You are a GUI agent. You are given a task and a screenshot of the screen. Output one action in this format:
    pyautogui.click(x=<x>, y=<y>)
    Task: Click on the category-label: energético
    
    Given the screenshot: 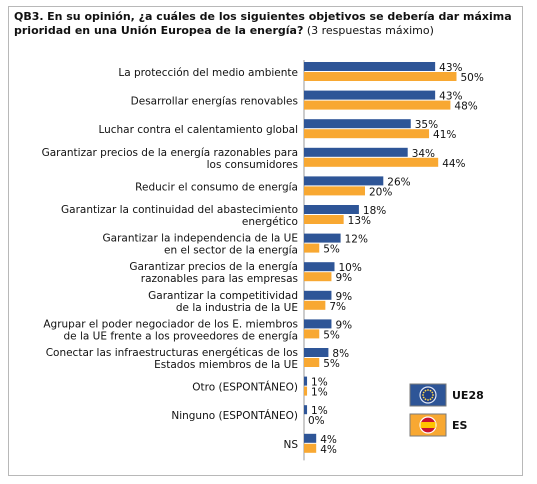 What is the action you would take?
    pyautogui.click(x=270, y=222)
    